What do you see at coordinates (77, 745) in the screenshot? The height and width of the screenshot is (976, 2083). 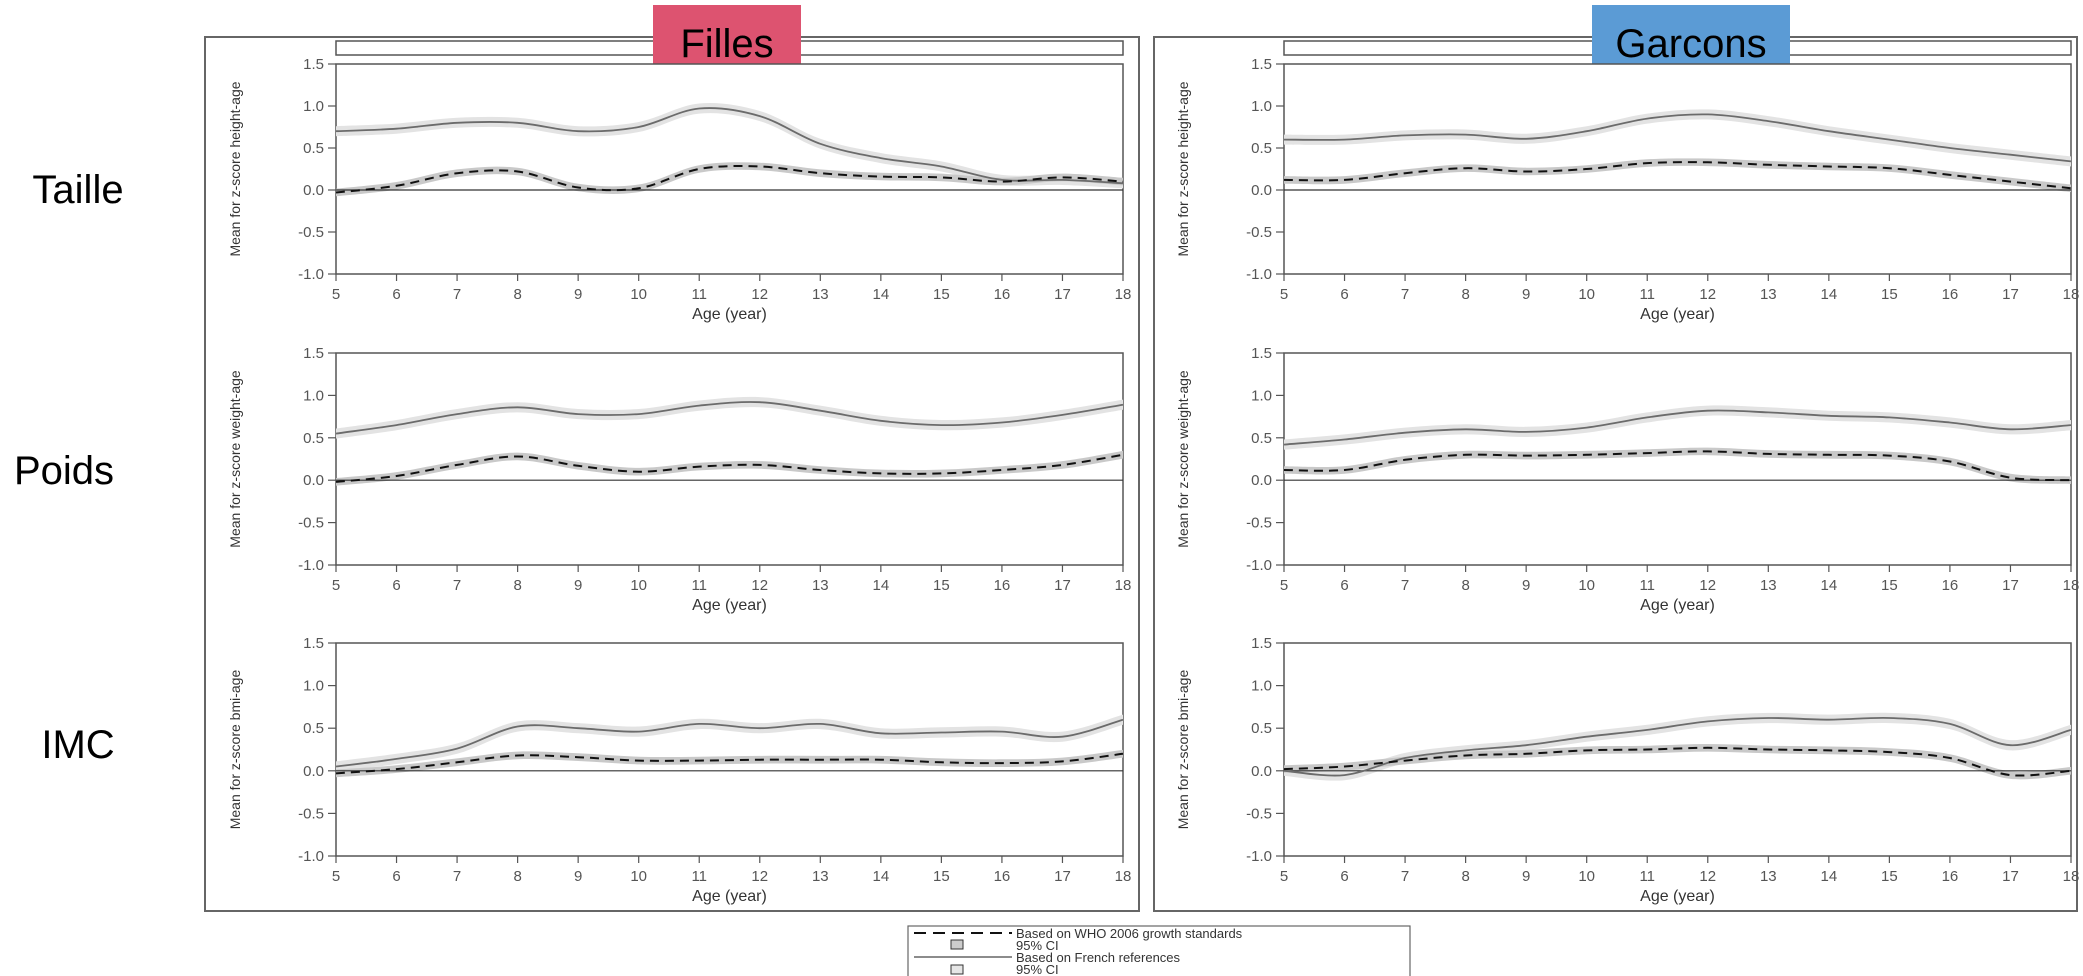 I see `row-label-imc: IMC` at bounding box center [77, 745].